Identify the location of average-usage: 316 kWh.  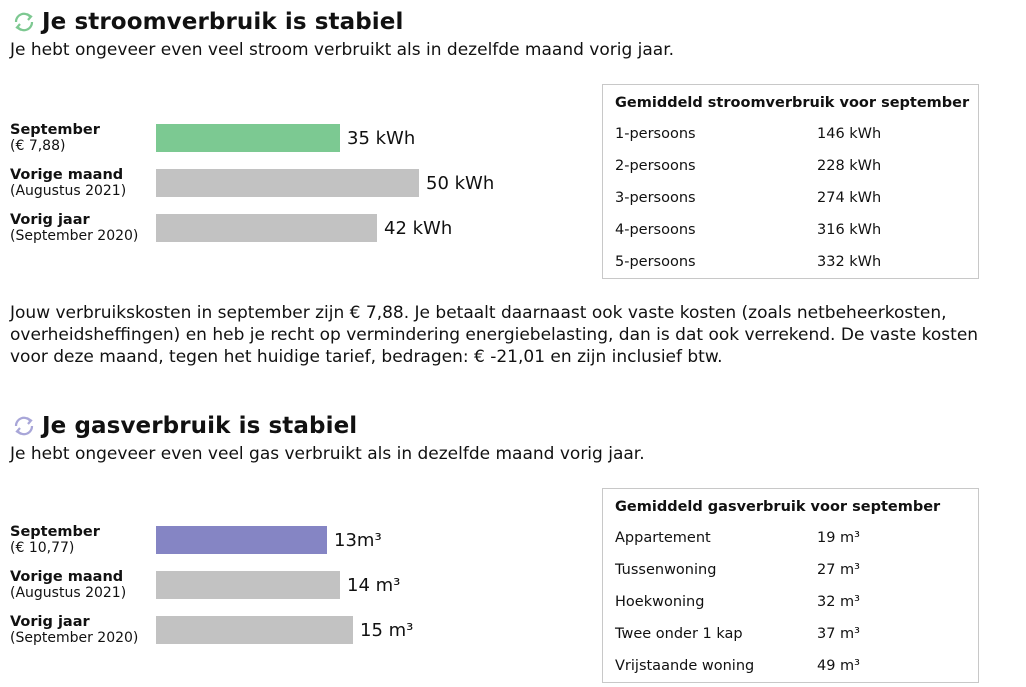
(849, 230).